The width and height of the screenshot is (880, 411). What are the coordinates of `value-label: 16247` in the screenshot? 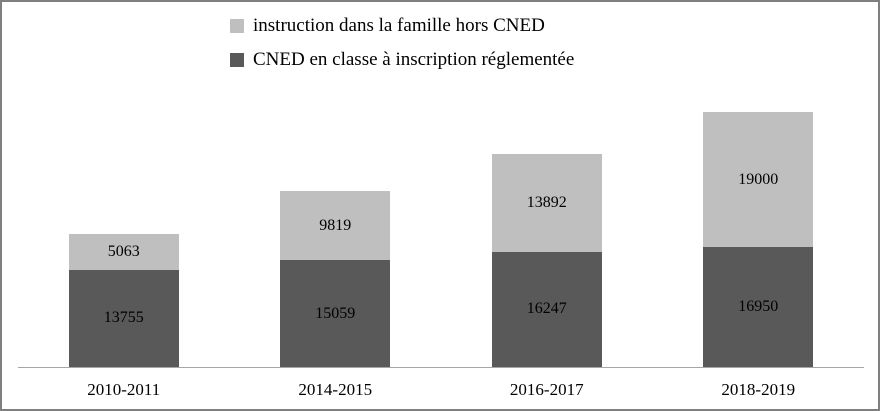 It's located at (546, 309).